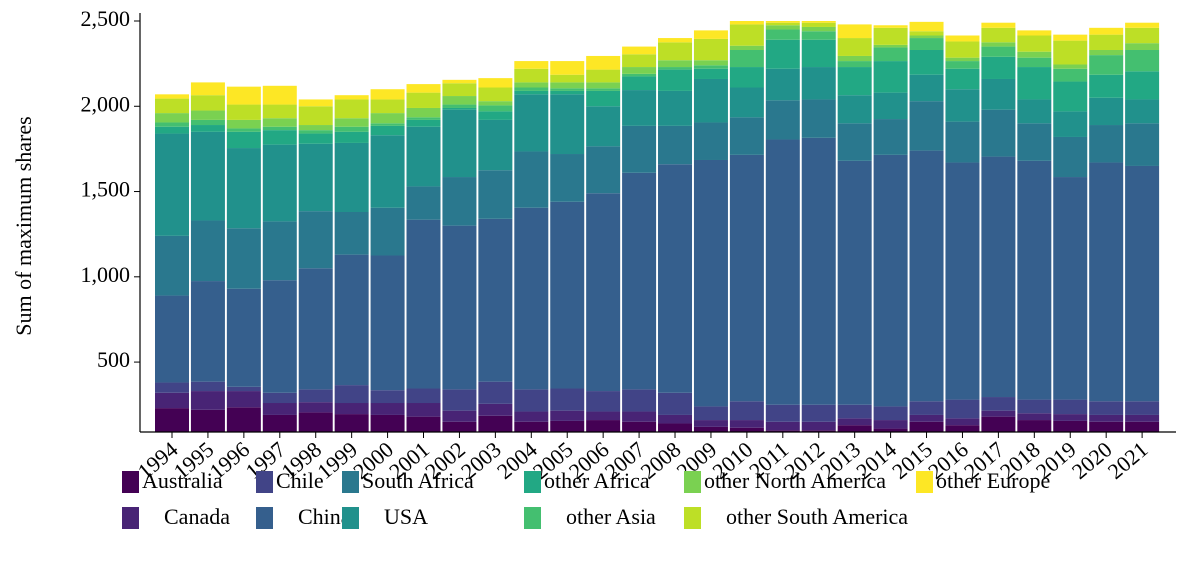  Describe the element at coordinates (1128, 460) in the screenshot. I see `x-tick-label: 2021` at that location.